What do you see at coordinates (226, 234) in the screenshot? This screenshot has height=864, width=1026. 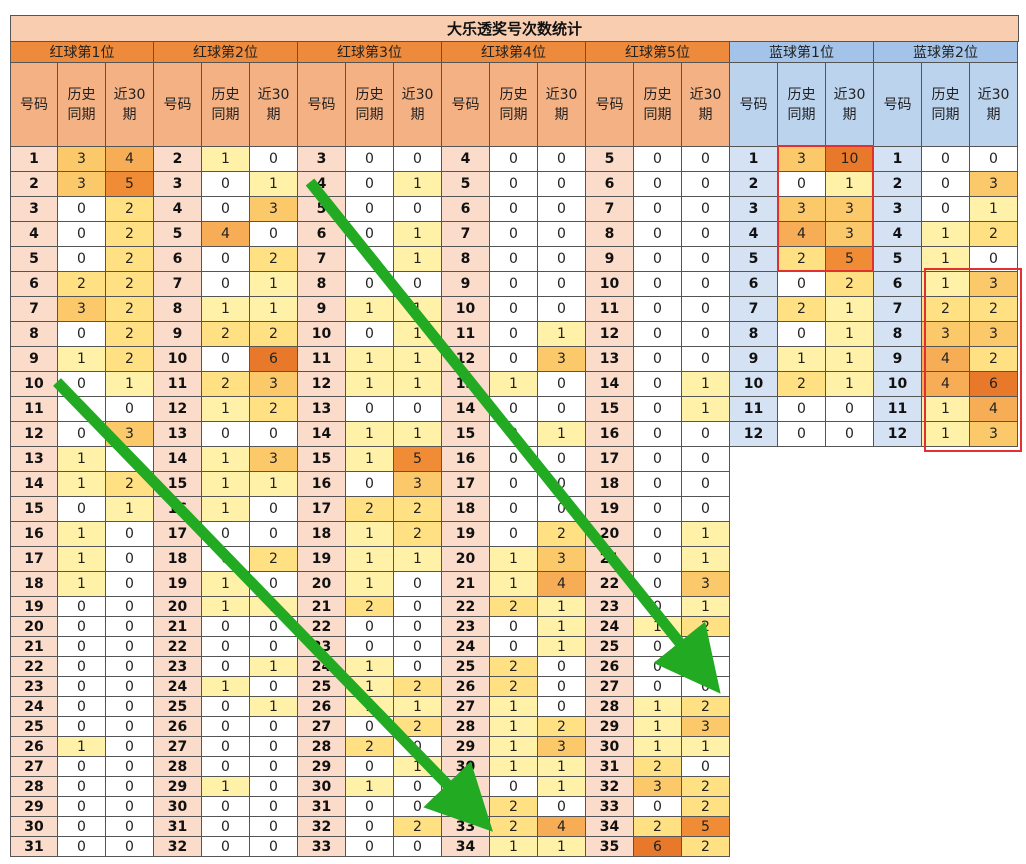 I see `history-count-cell: 4` at bounding box center [226, 234].